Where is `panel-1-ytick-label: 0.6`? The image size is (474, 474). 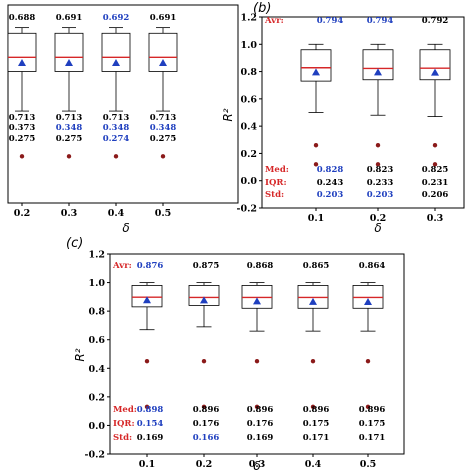
panel-1-ytick-label: 0.6 is located at coordinates (248, 99).